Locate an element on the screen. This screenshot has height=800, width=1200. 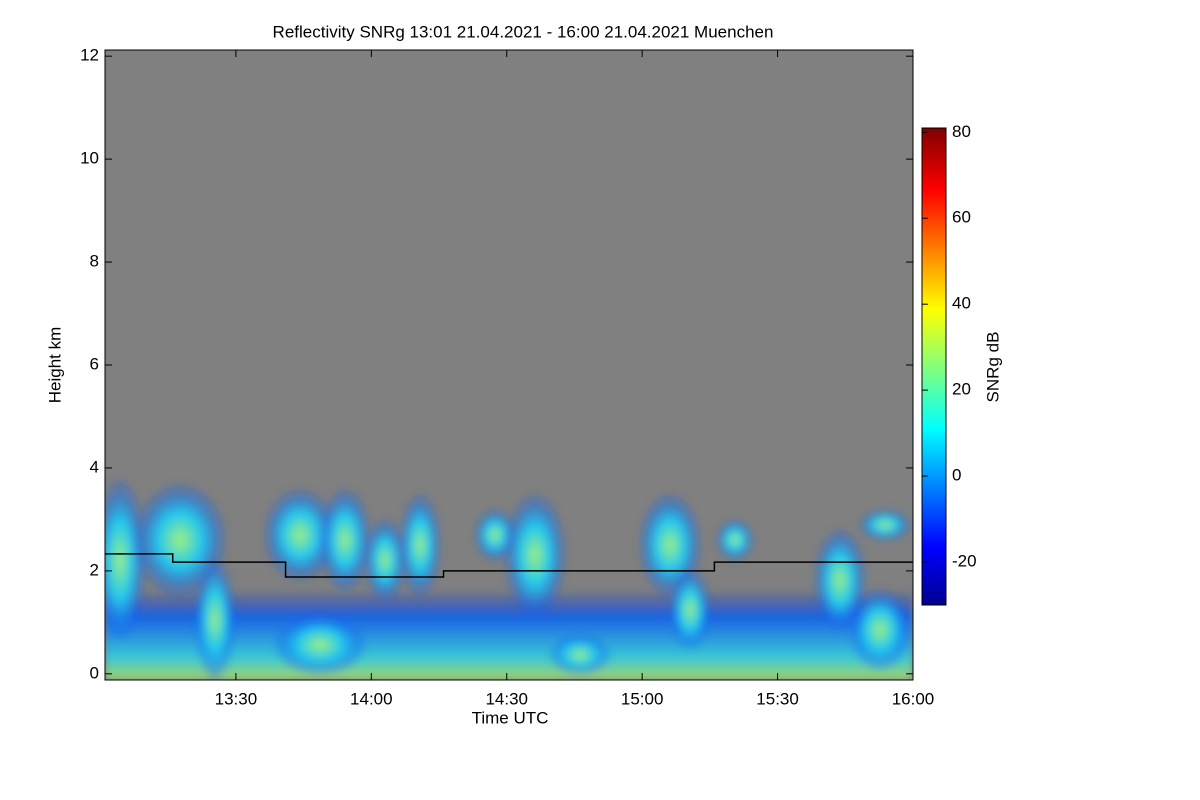
y-tick-label: 2 is located at coordinates (94, 569).